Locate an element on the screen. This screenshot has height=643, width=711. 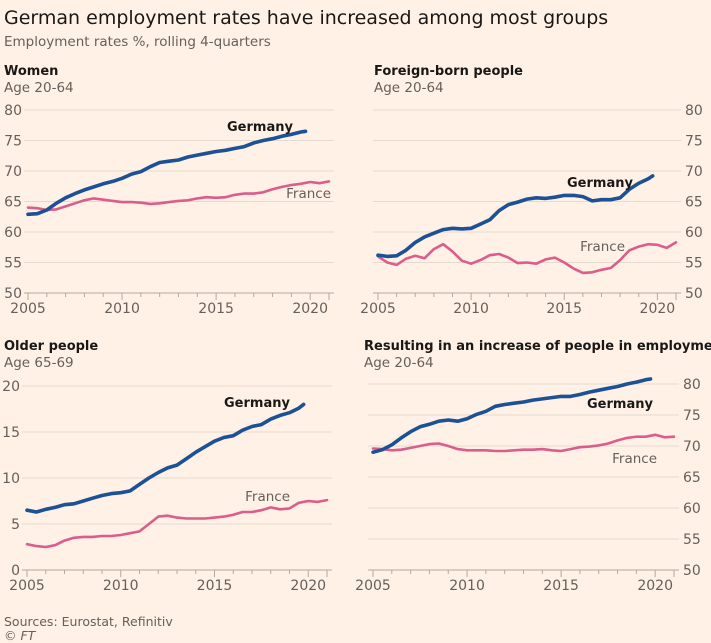
y-tick-label: 10 is located at coordinates (11, 479).